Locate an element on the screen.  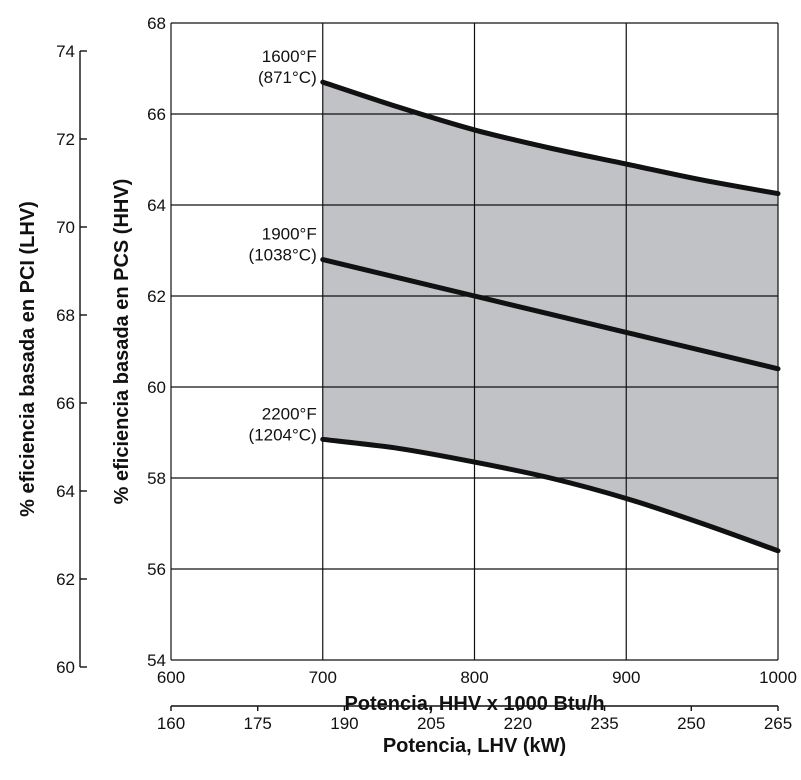
y-primary-tick-66: 66 is located at coordinates (156, 114).